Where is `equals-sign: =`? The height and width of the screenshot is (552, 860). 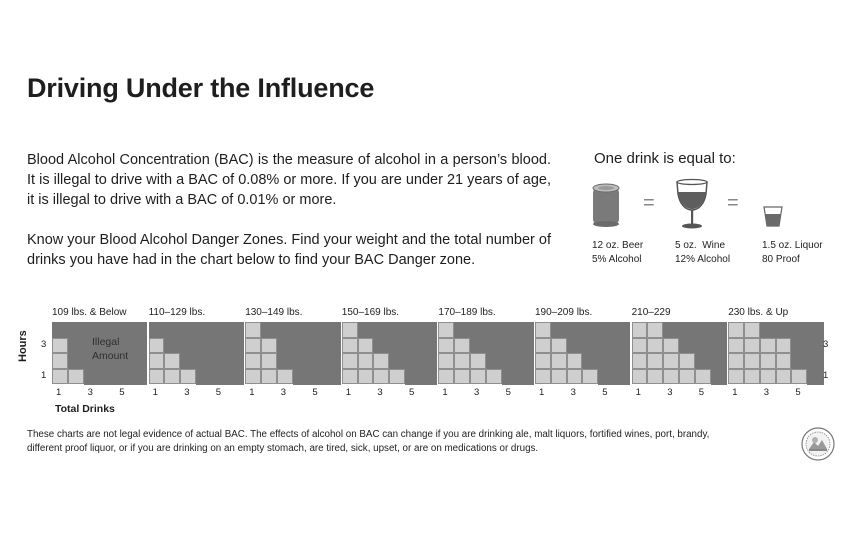
equals-sign: = is located at coordinates (649, 203).